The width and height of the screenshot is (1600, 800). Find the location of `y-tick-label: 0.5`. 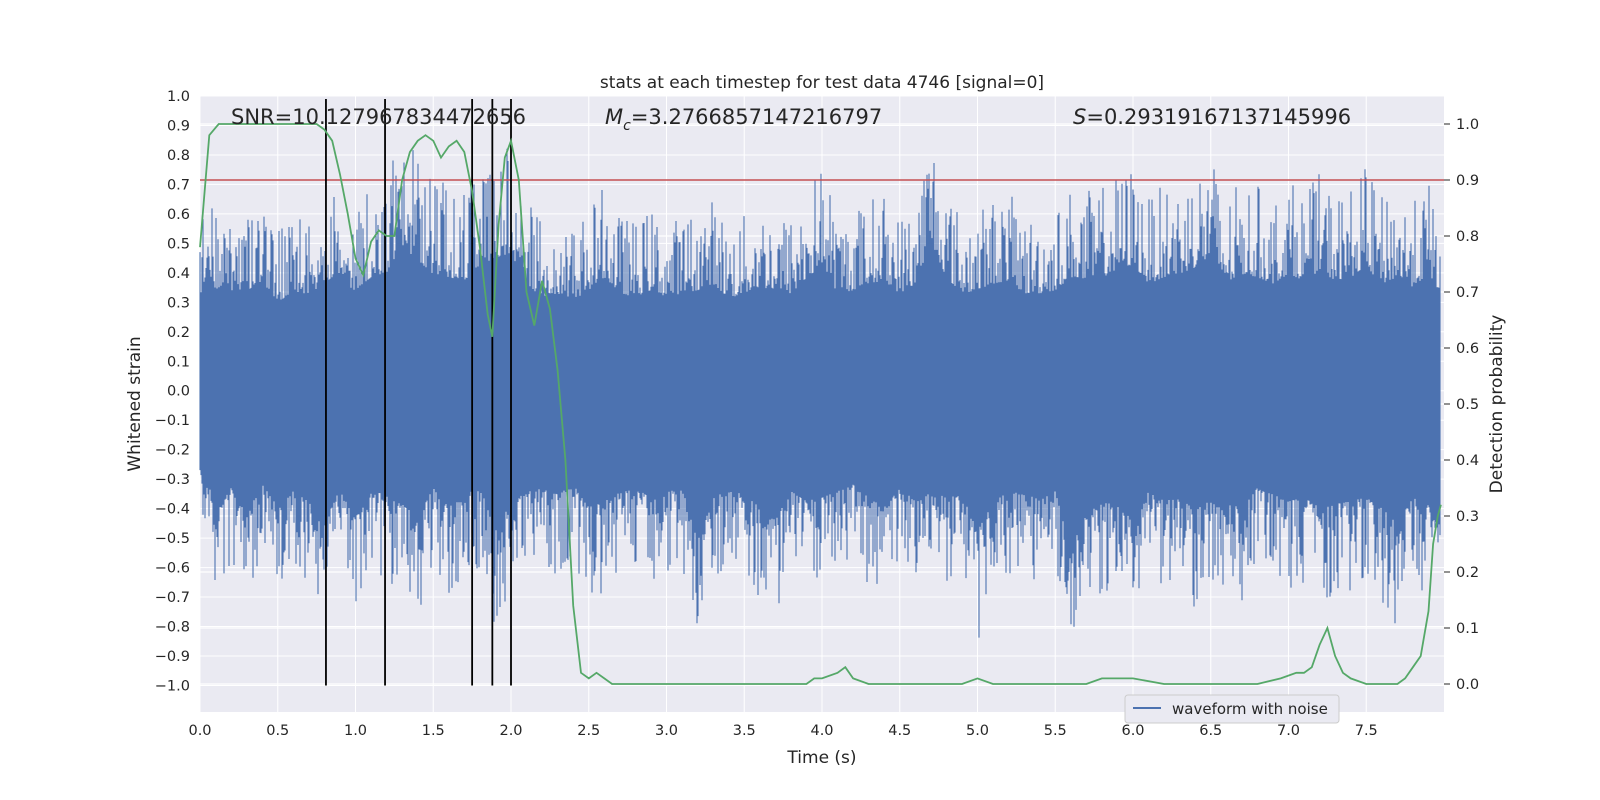

y-tick-label: 0.5 is located at coordinates (178, 244).